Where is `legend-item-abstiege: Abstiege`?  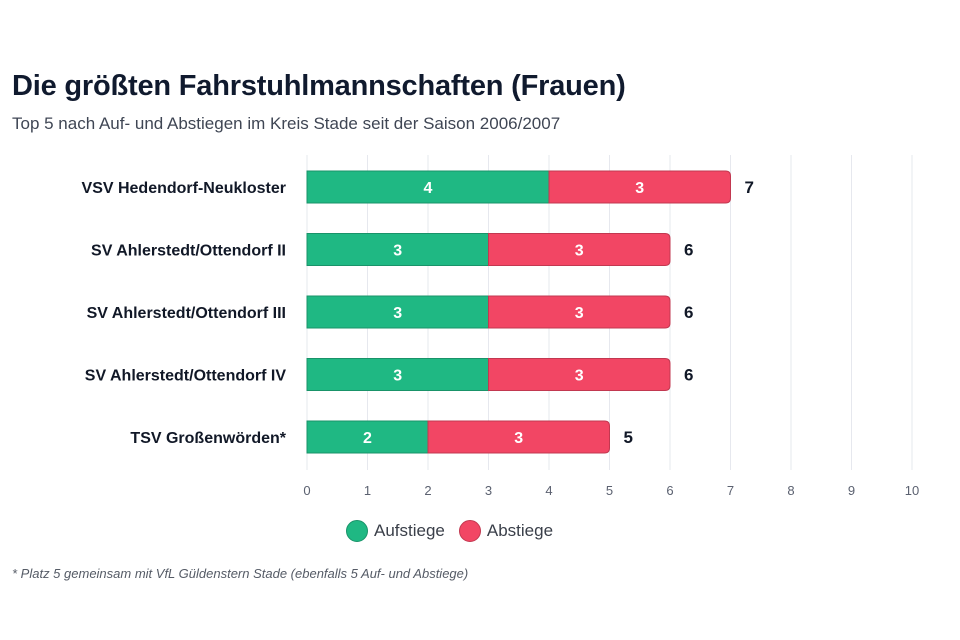
legend-item-abstiege: Abstiege is located at coordinates (506, 531).